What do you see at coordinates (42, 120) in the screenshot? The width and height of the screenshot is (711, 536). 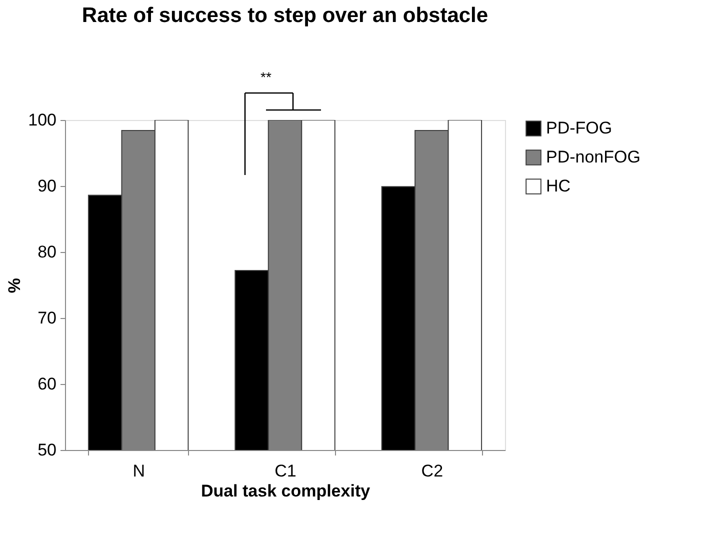 I see `y-tick-label: 100` at bounding box center [42, 120].